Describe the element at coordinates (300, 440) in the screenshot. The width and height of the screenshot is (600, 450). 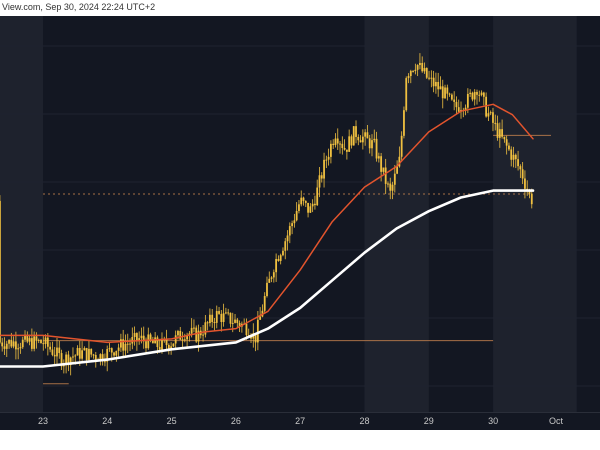
I see `bottom-strip` at that location.